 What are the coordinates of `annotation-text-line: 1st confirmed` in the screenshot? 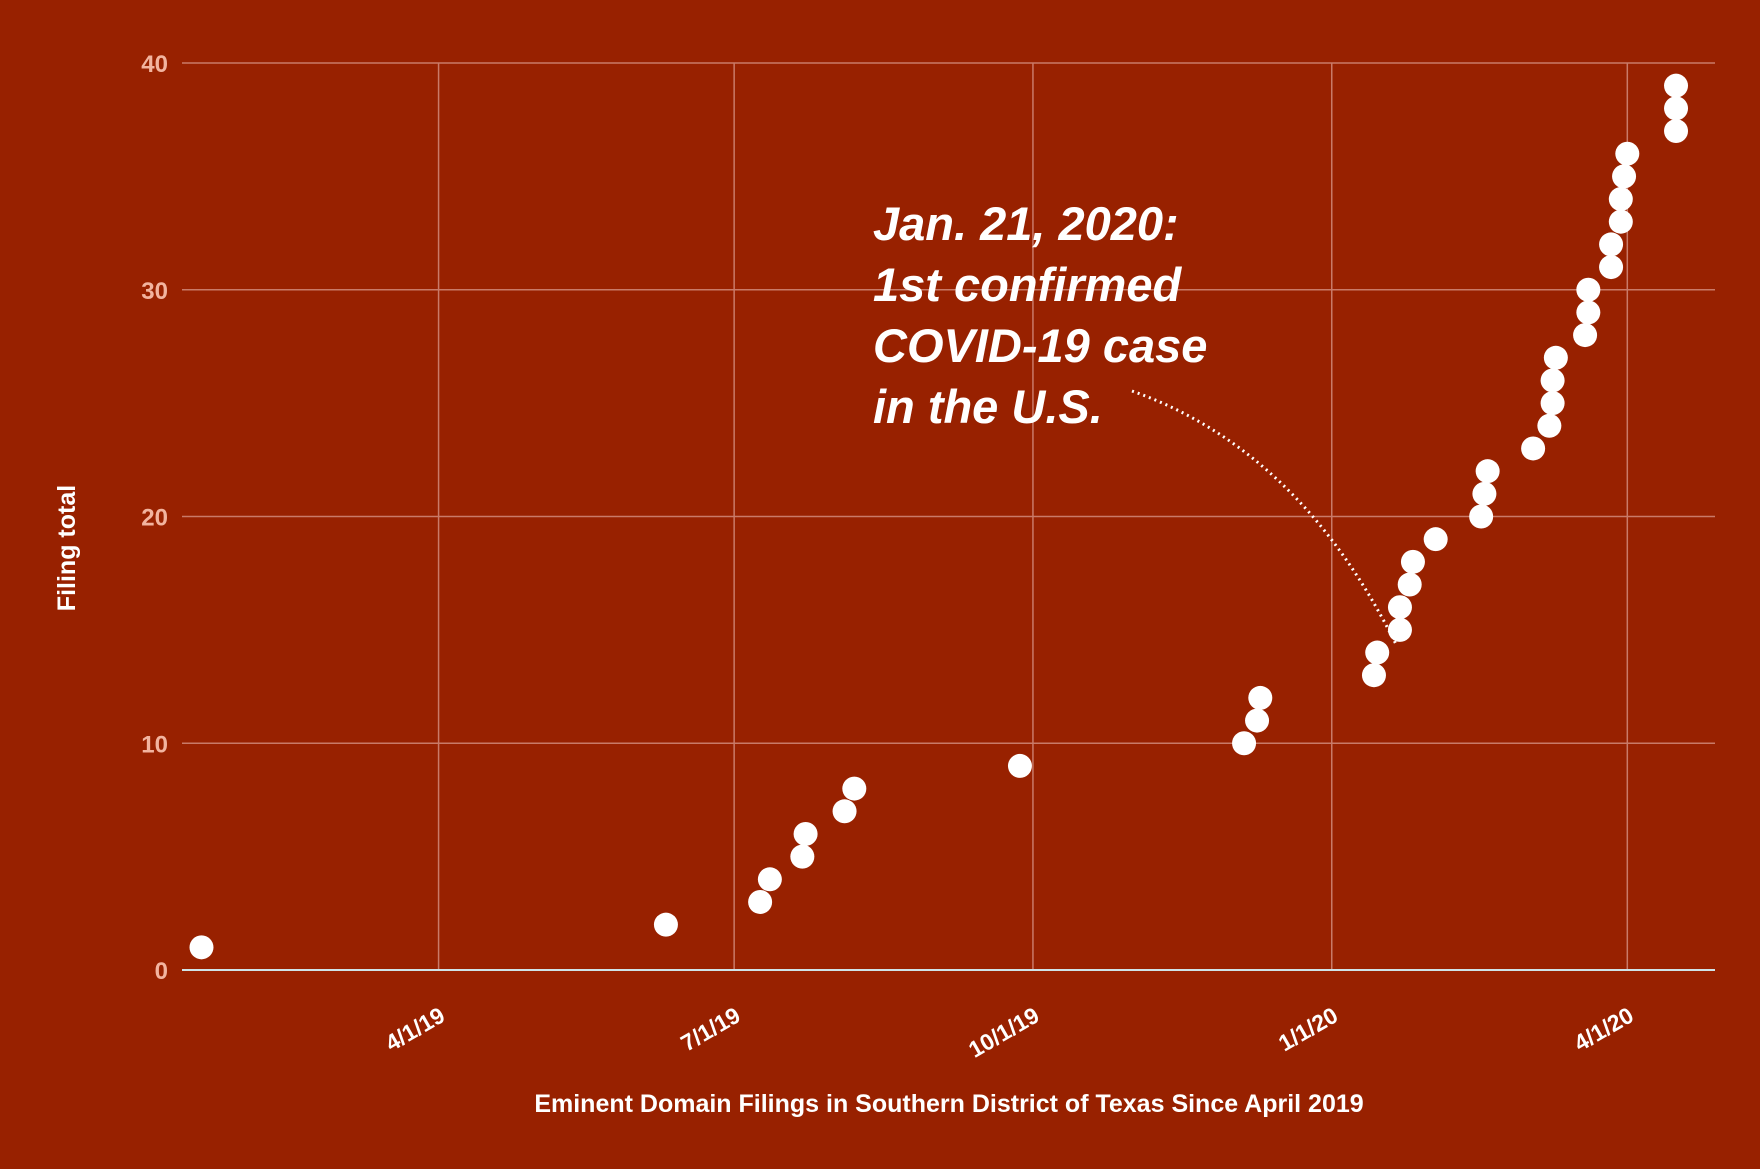 It's located at (1027, 284).